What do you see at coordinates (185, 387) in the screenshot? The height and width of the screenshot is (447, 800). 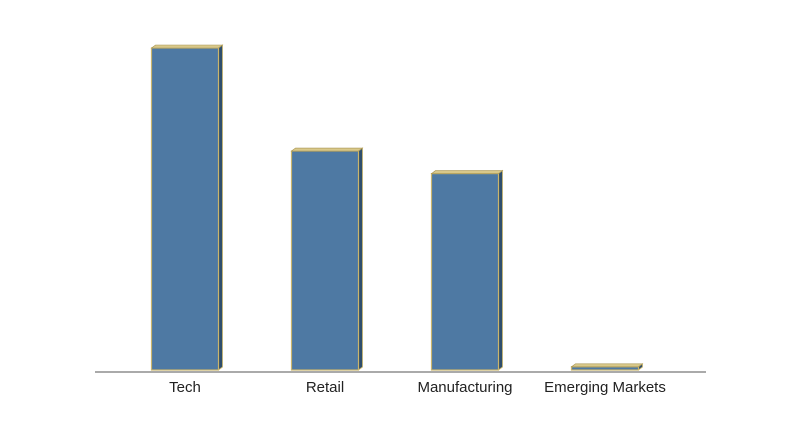 I see `x-tick-label: Tech` at bounding box center [185, 387].